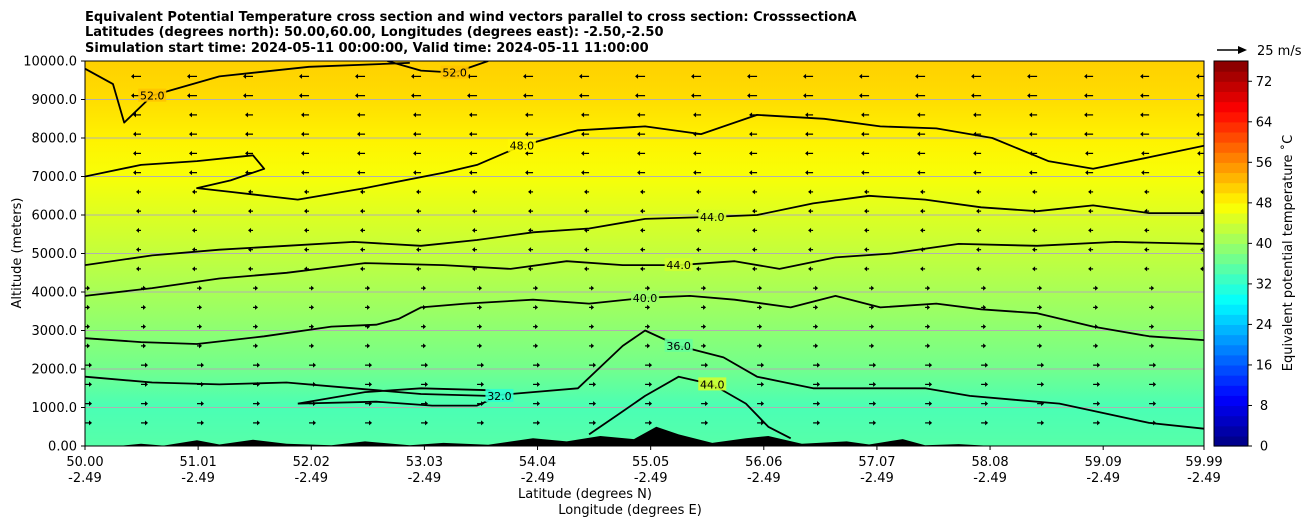 The width and height of the screenshot is (1308, 526). What do you see at coordinates (55, 177) in the screenshot?
I see `y-tick-label: 7000.0` at bounding box center [55, 177].